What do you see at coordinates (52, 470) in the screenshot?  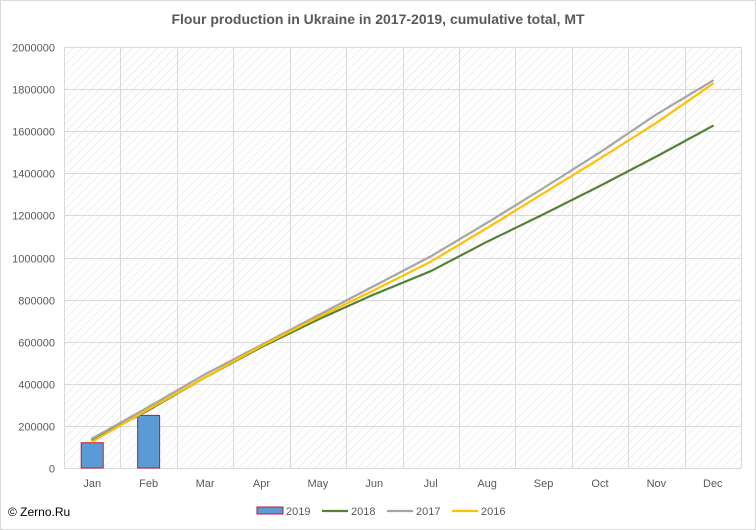 I see `y-tick-label: 0` at bounding box center [52, 470].